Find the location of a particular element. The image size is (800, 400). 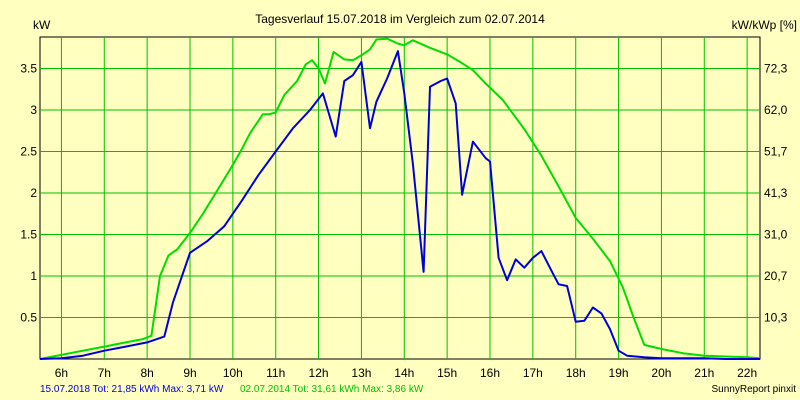

y-left-tick-label: 3 is located at coordinates (33, 110).